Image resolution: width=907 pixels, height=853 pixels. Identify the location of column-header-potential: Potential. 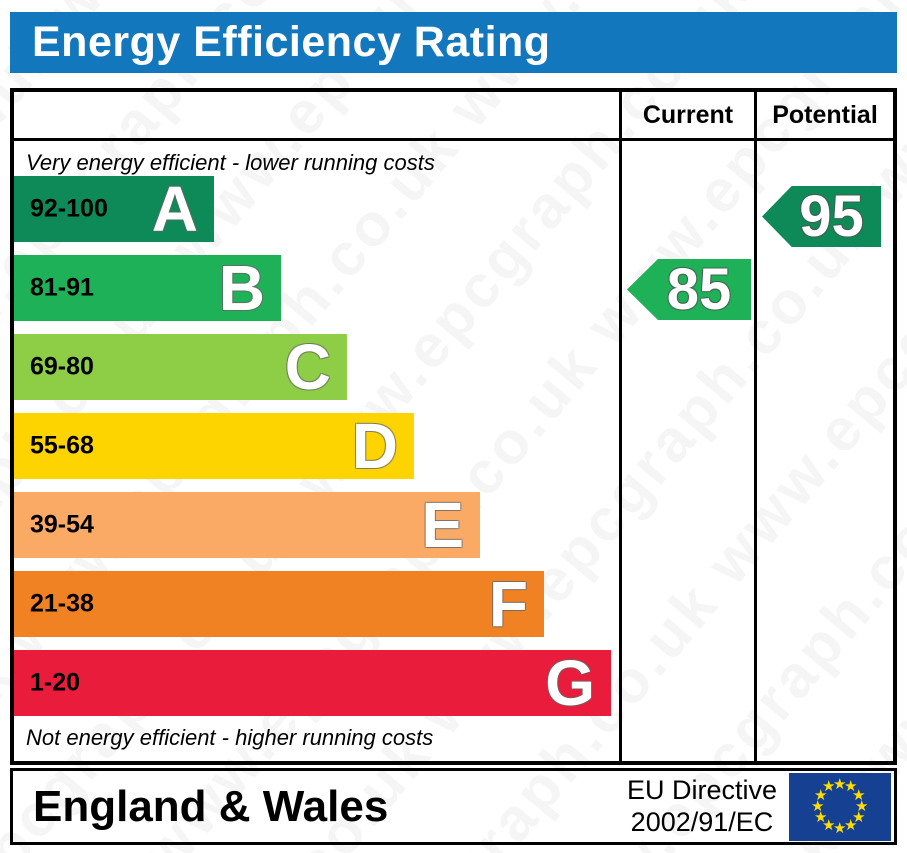
(825, 114).